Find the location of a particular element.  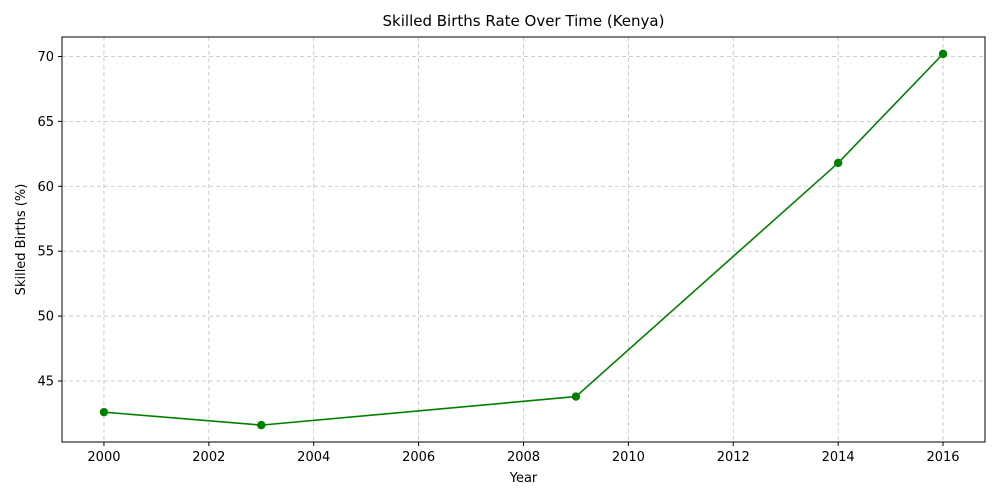

x-tick-label: 2006 is located at coordinates (418, 457).